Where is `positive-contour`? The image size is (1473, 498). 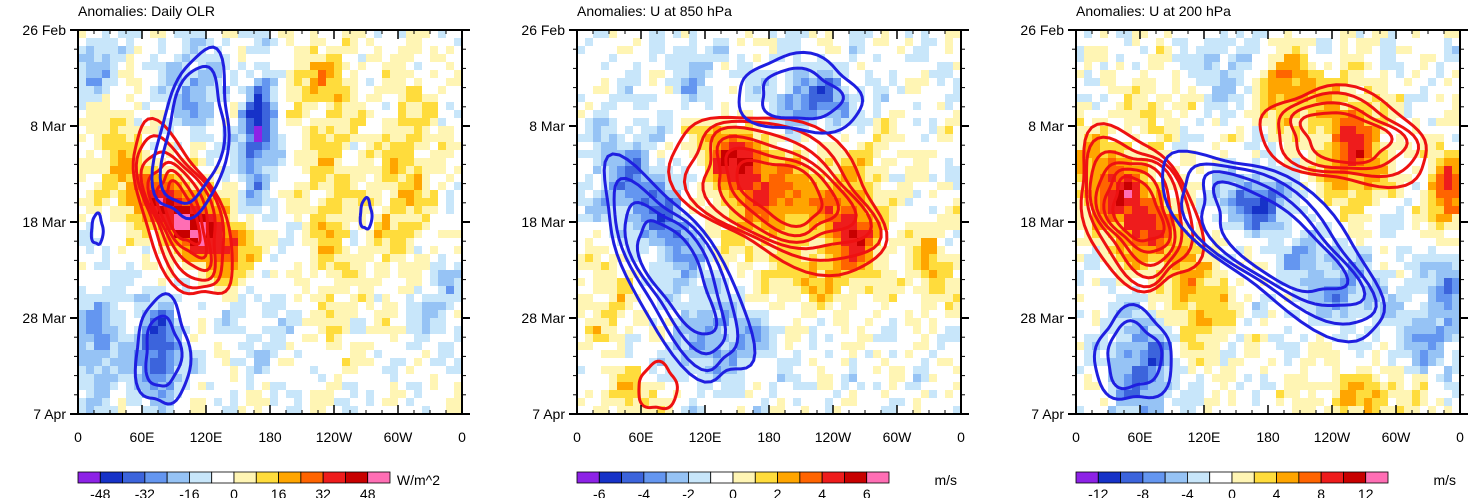 positive-contour is located at coordinates (778, 196).